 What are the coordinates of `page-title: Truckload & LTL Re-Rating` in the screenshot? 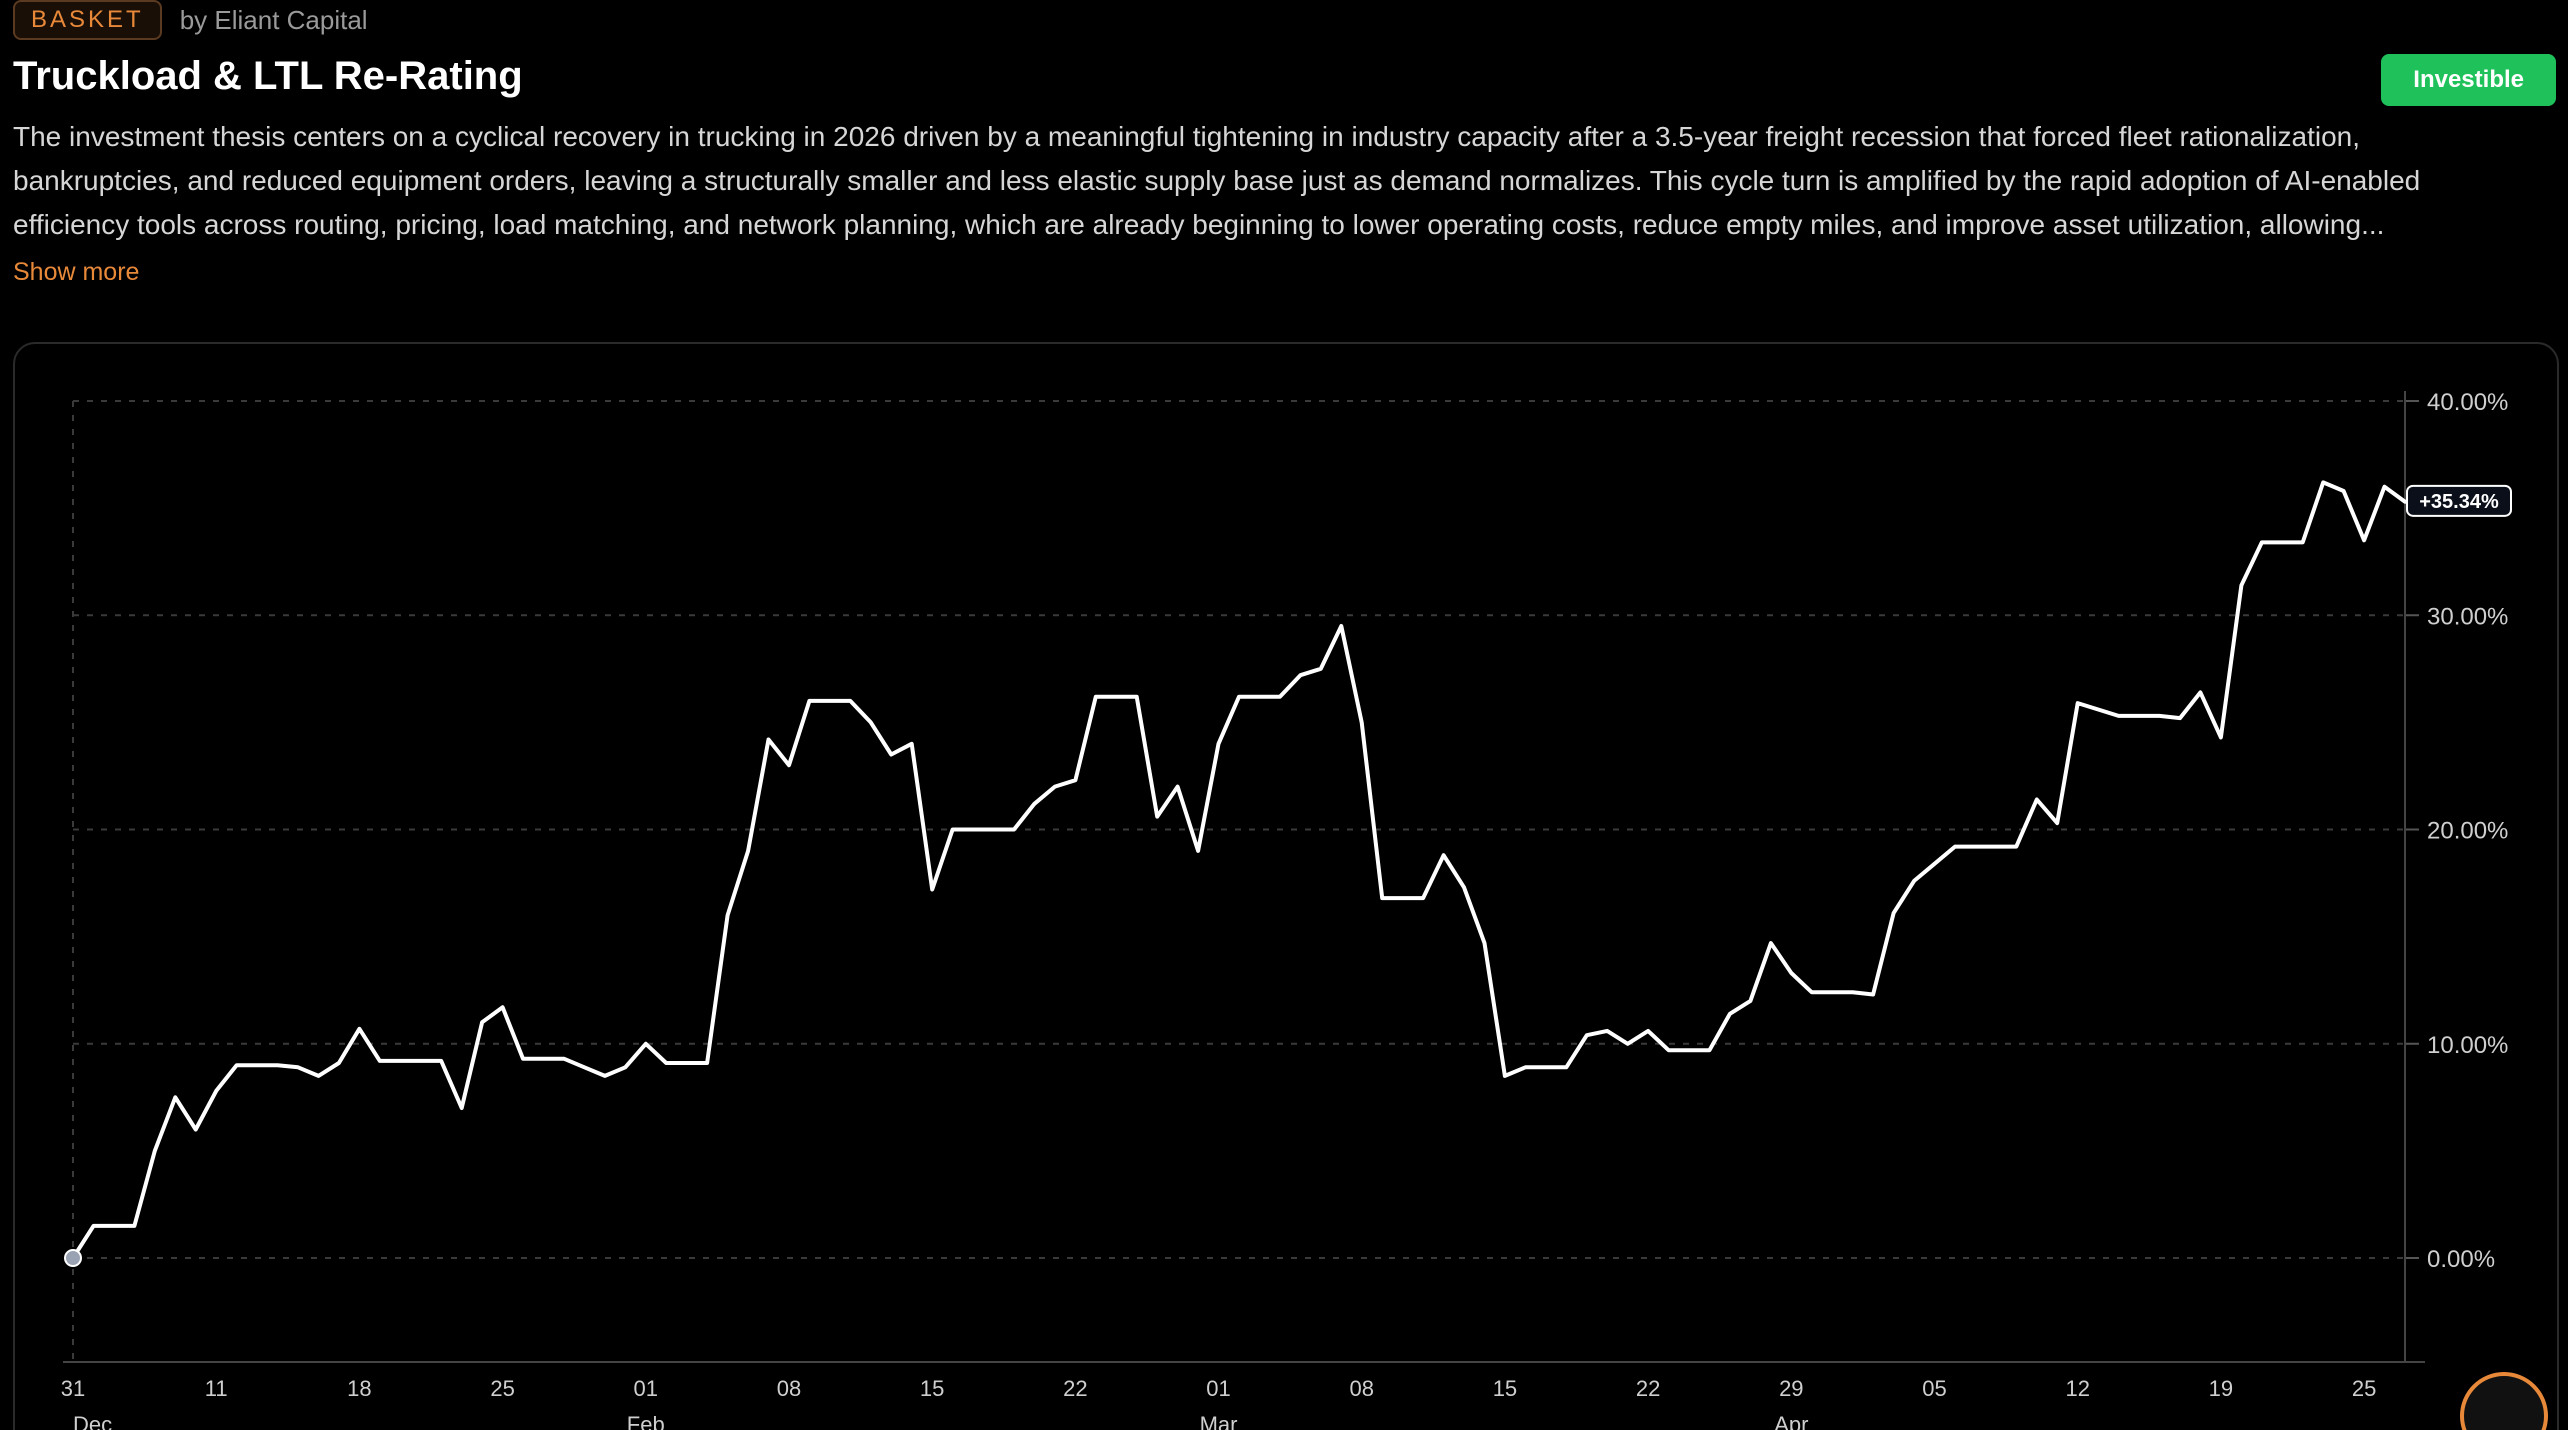 It's located at (268, 76).